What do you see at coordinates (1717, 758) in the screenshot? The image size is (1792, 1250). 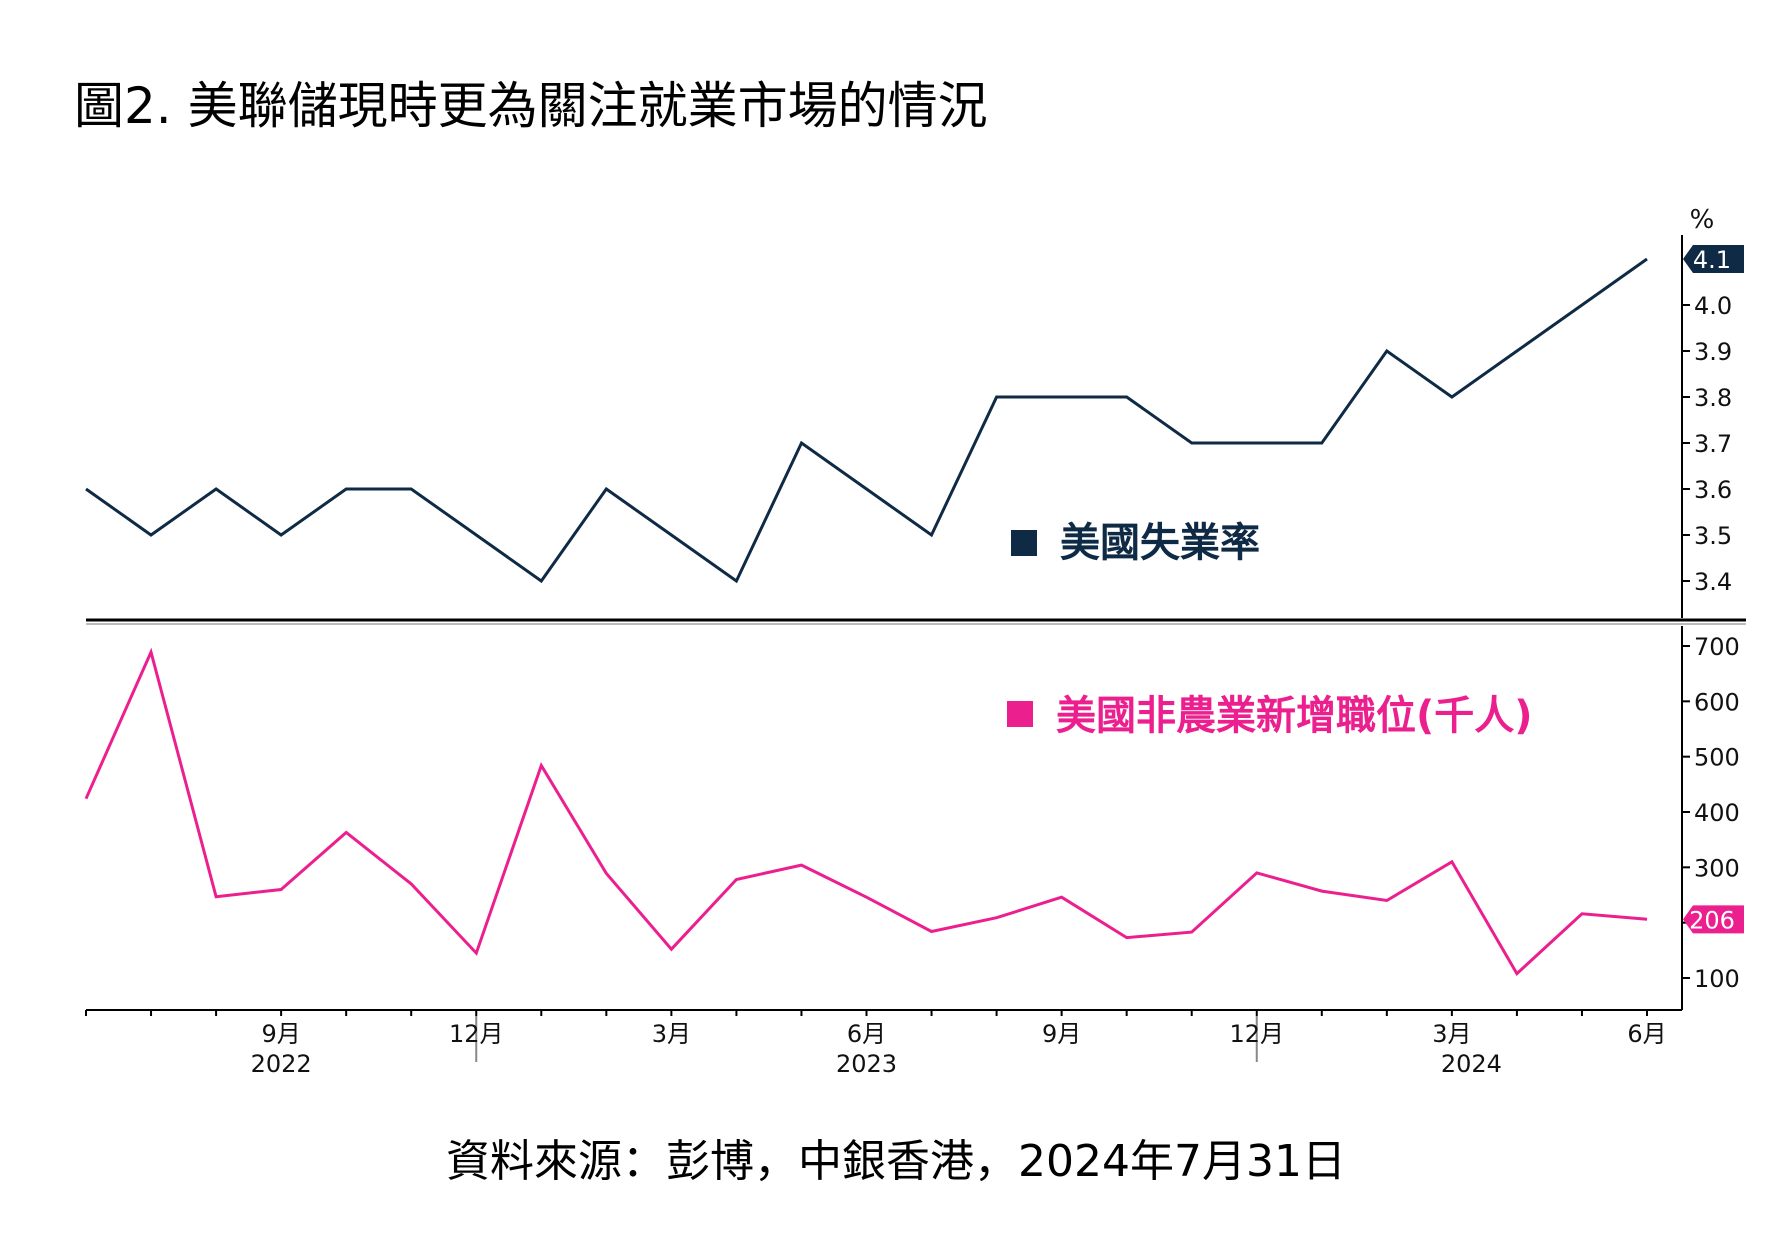 I see `y-tick-label: 500` at bounding box center [1717, 758].